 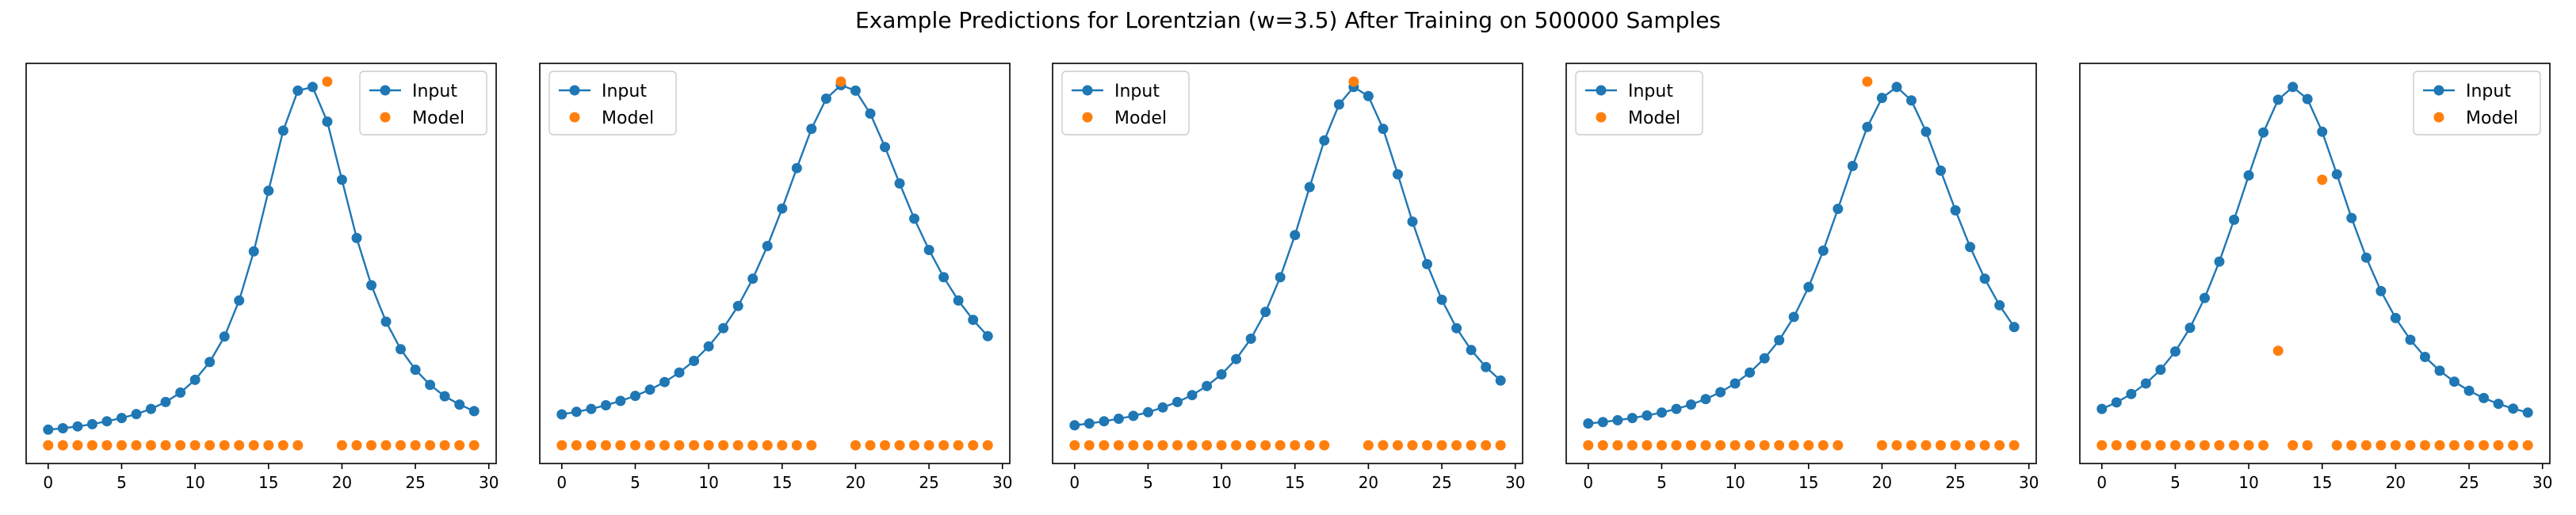 What do you see at coordinates (612, 103) in the screenshot?
I see `legend-box` at bounding box center [612, 103].